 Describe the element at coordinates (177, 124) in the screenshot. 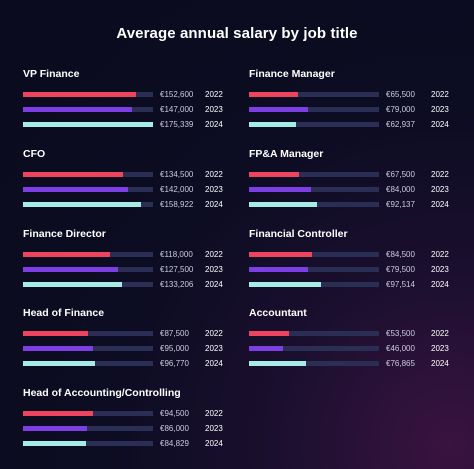

I see `value-label: €175,339` at that location.